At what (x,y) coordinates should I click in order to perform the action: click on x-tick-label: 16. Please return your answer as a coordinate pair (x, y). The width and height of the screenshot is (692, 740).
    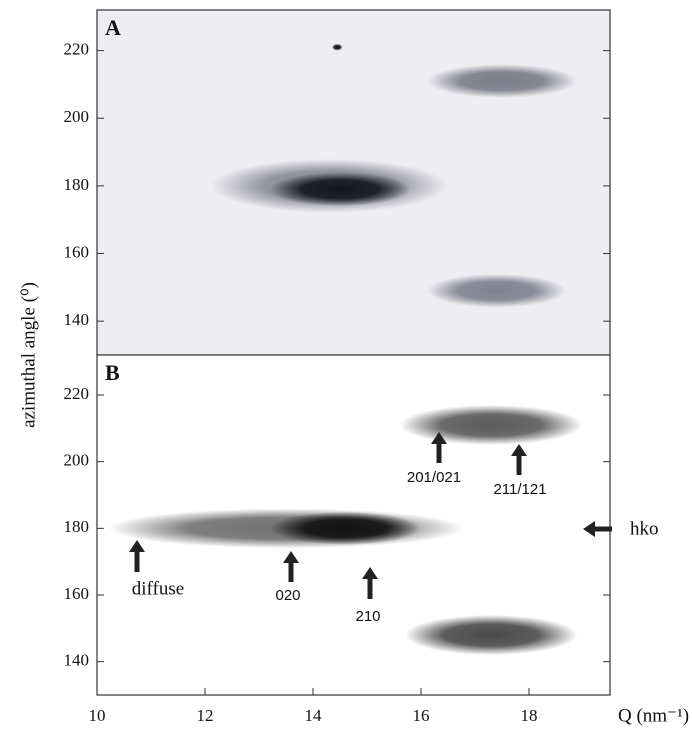
    Looking at the image, I should click on (421, 715).